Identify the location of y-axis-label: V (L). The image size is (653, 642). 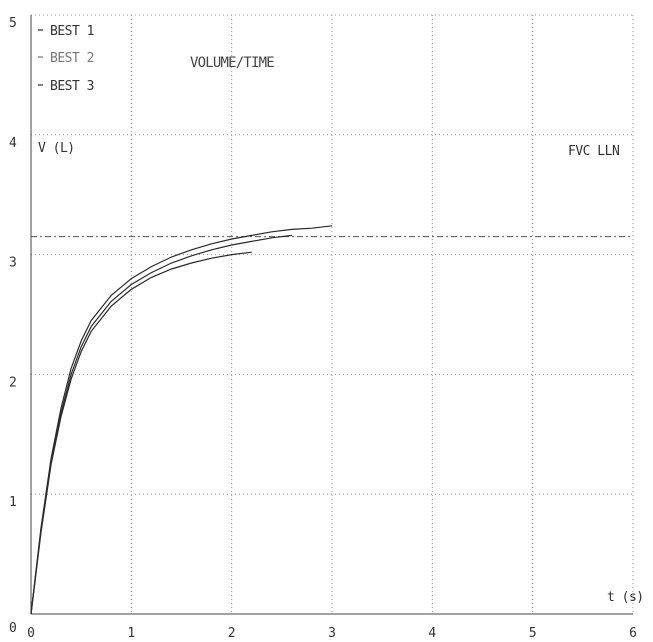
(56, 148).